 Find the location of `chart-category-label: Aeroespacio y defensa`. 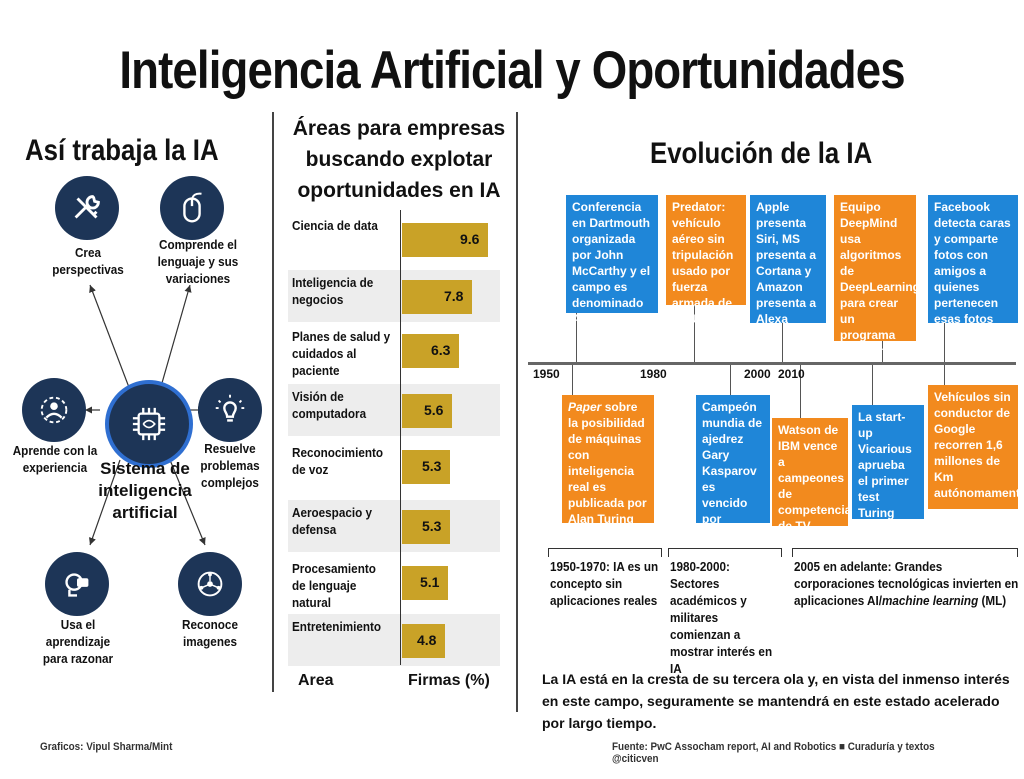

chart-category-label: Aeroespacio y defensa is located at coordinates (332, 521).